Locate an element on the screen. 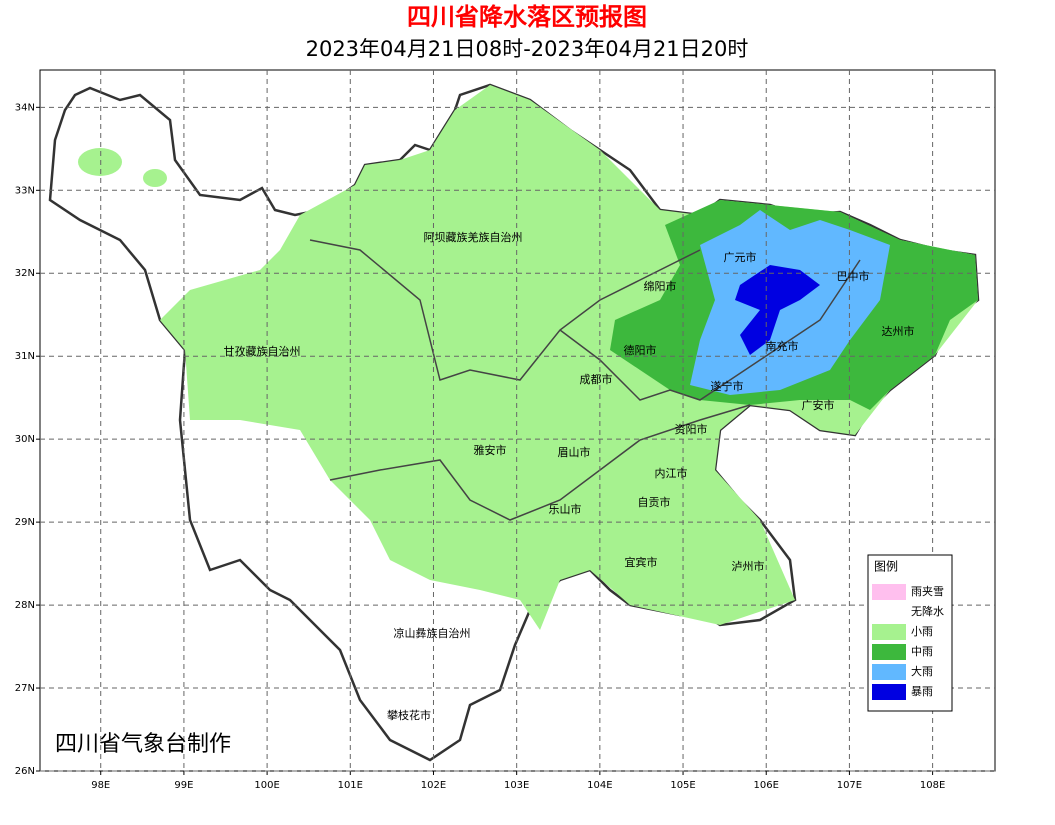 The height and width of the screenshot is (825, 1055). region-label: 自贡市 is located at coordinates (654, 502).